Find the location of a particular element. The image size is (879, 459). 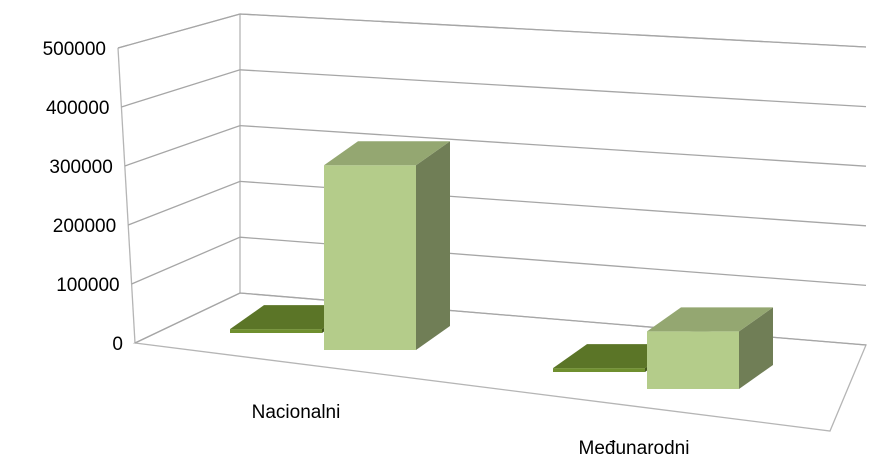

wall-top-edge is located at coordinates (492, 31).